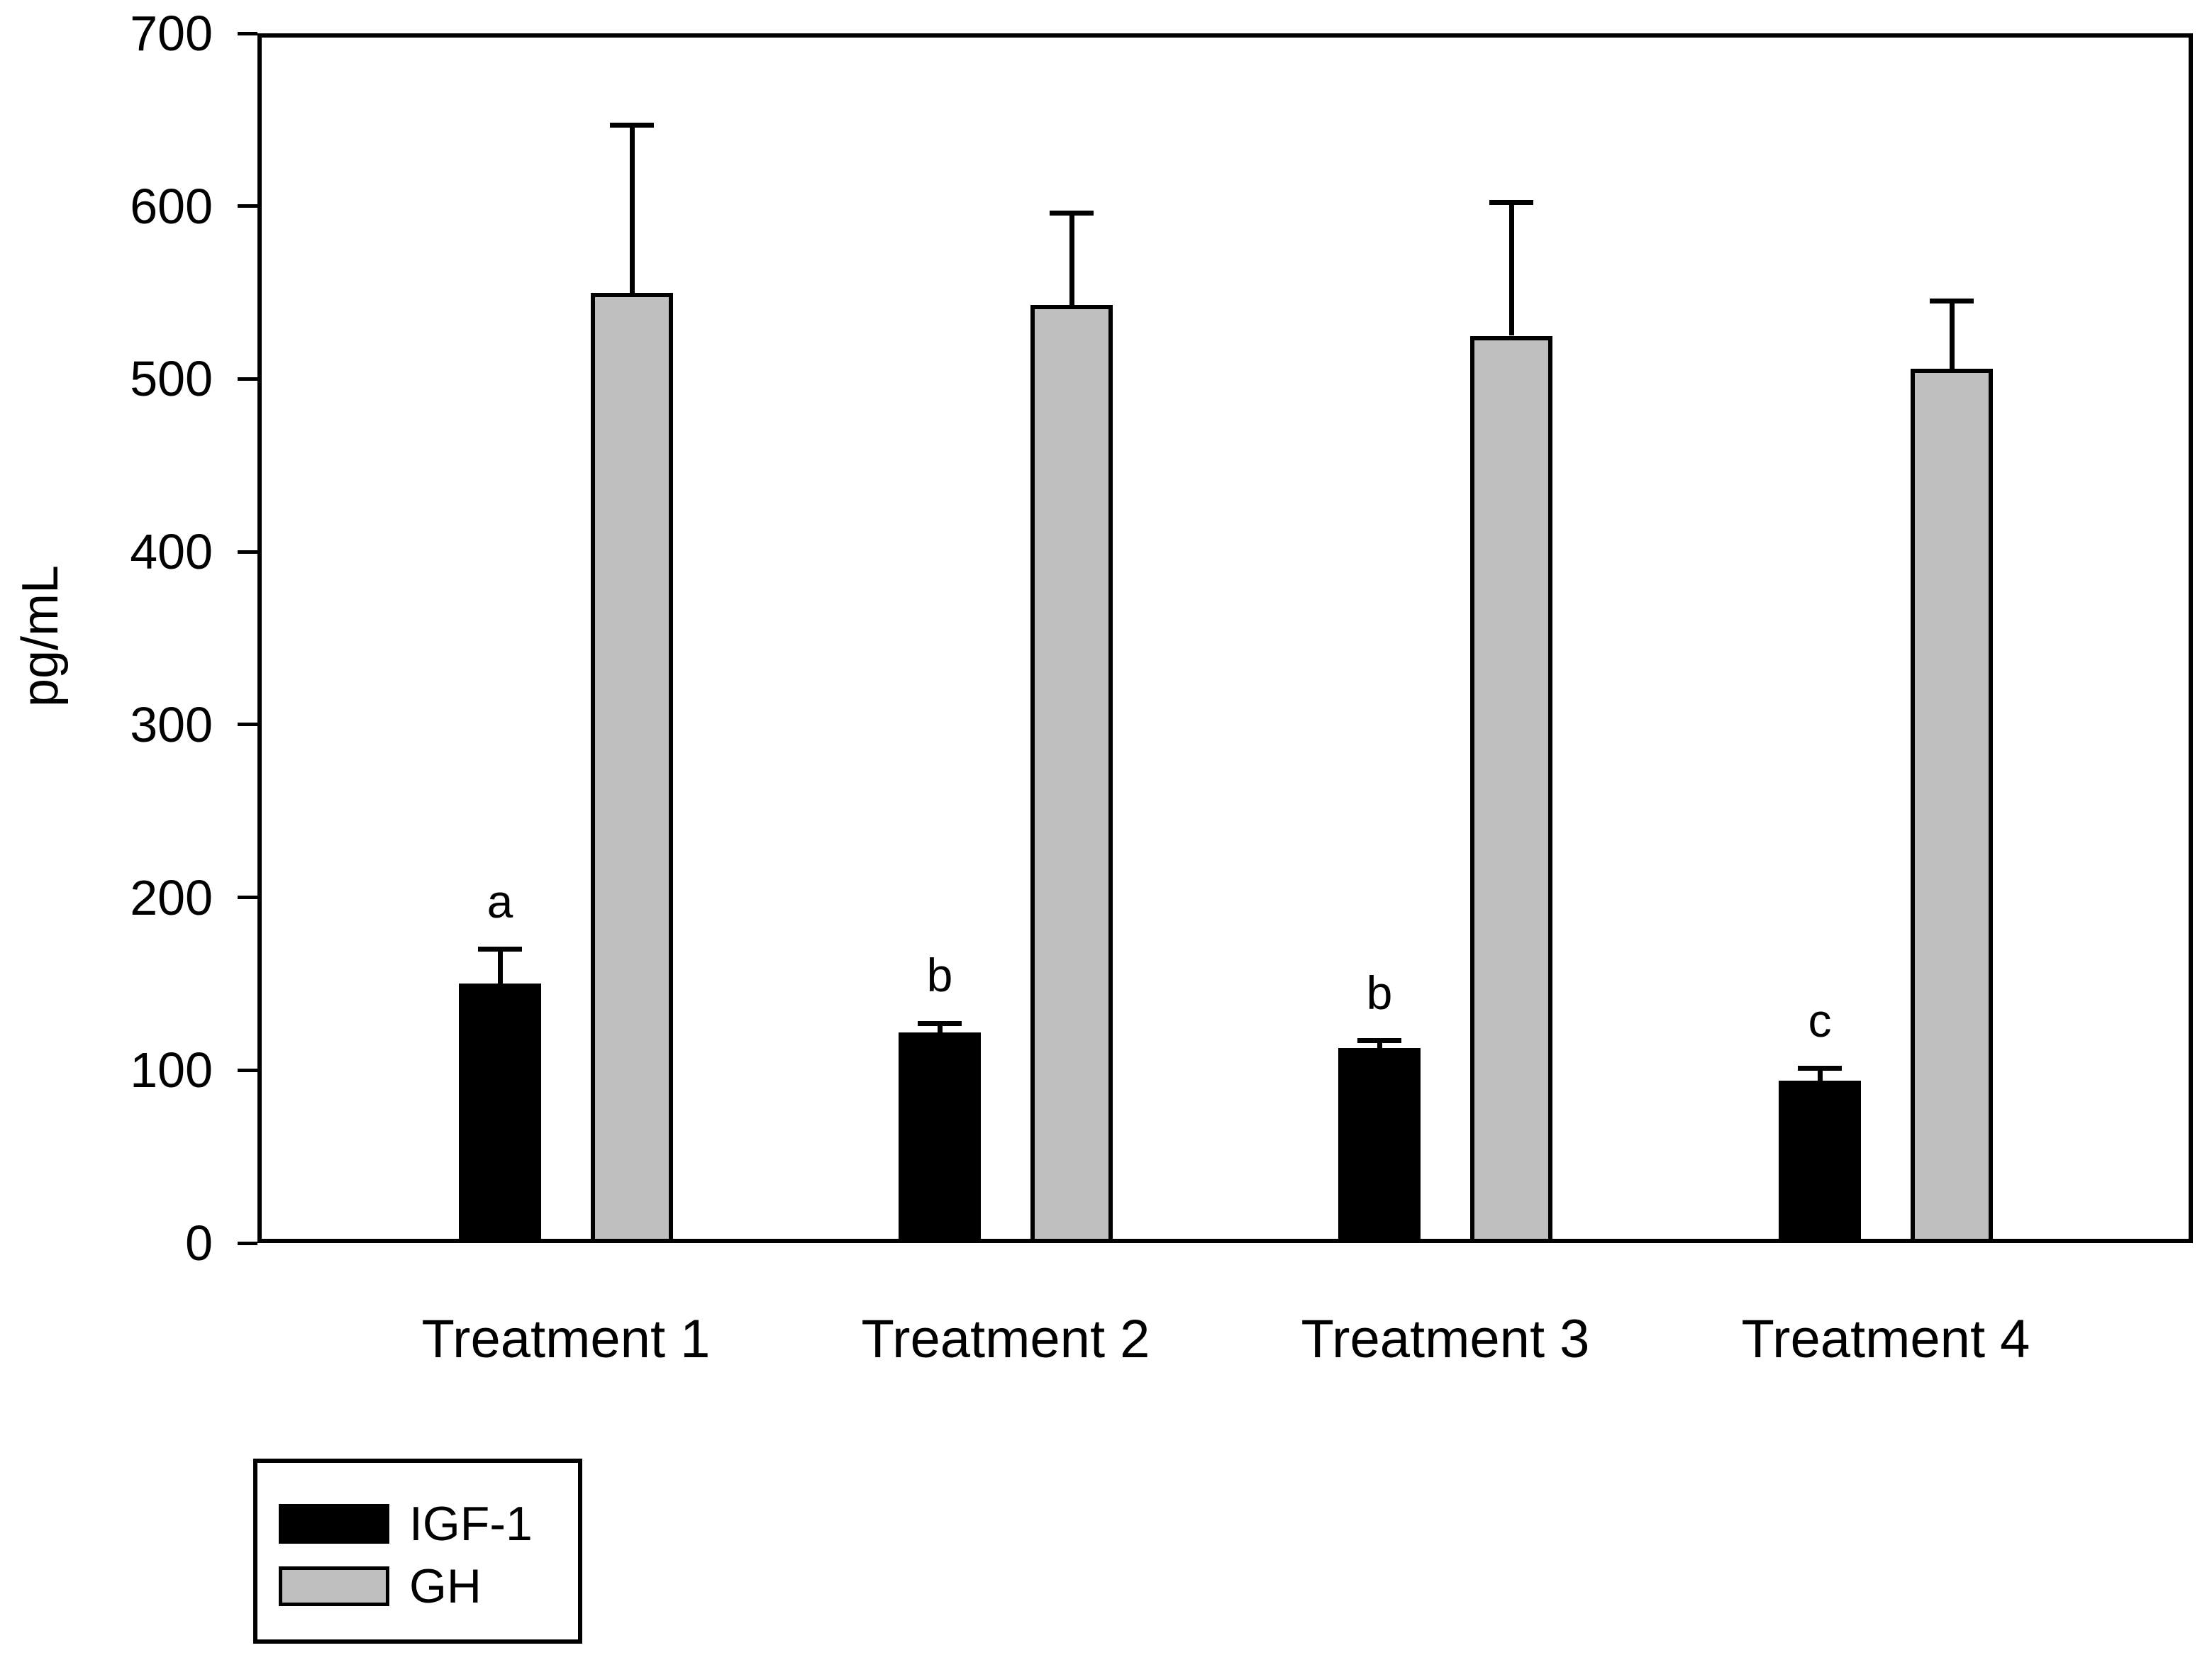 This screenshot has height=1660, width=2212. I want to click on y-tick-label: 200, so click(171, 897).